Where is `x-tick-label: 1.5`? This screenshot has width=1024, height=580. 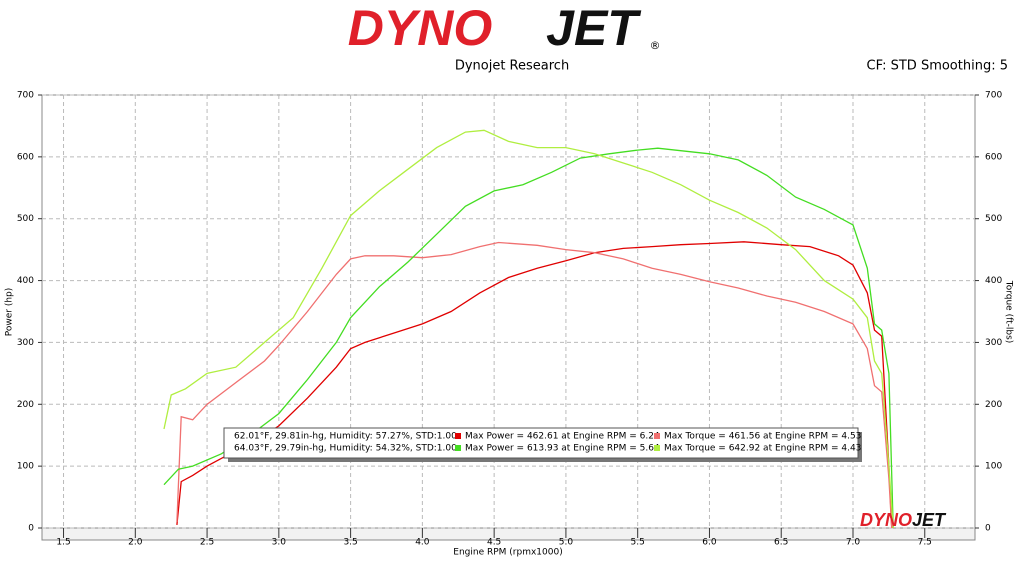 x-tick-label: 1.5 is located at coordinates (63, 543).